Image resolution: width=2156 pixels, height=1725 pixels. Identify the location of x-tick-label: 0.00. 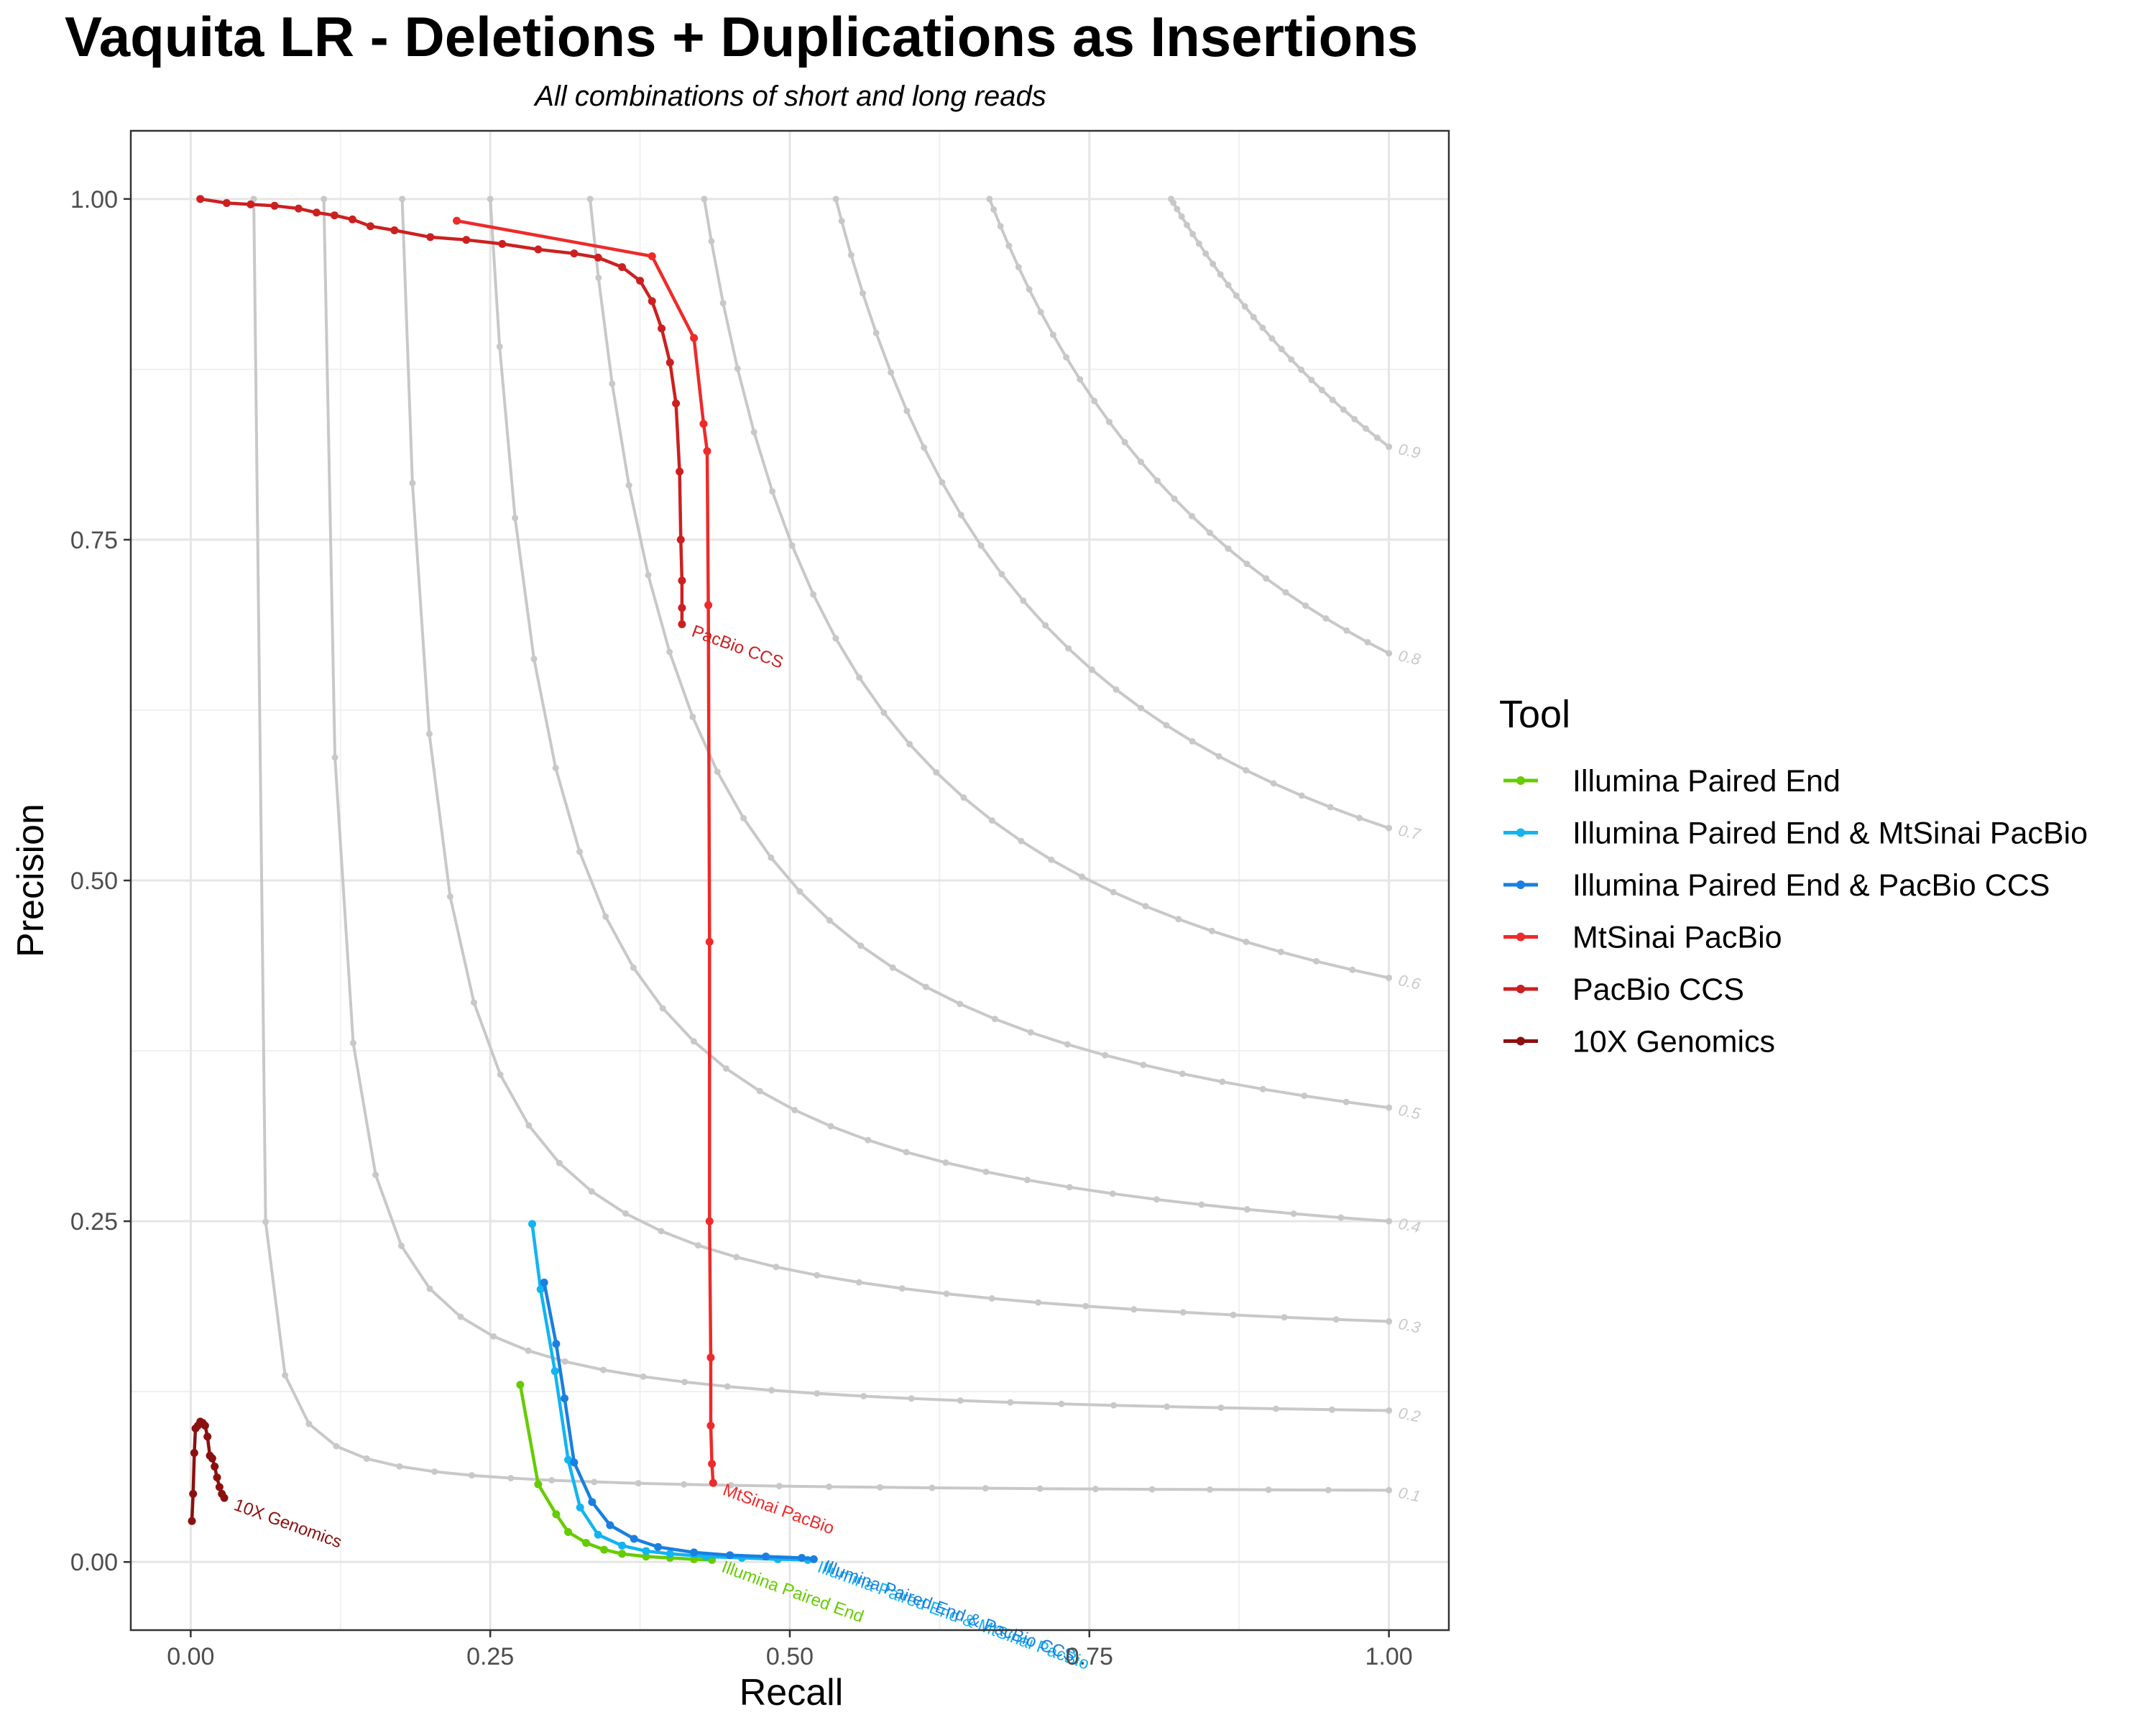
(190, 1656).